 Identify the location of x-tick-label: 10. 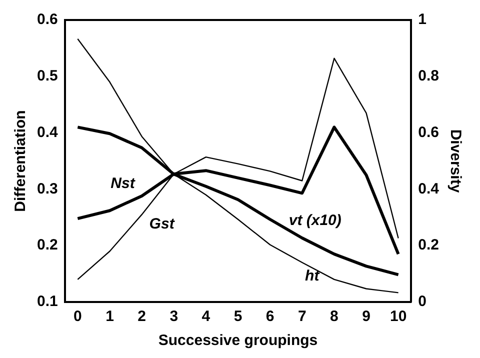
(398, 317).